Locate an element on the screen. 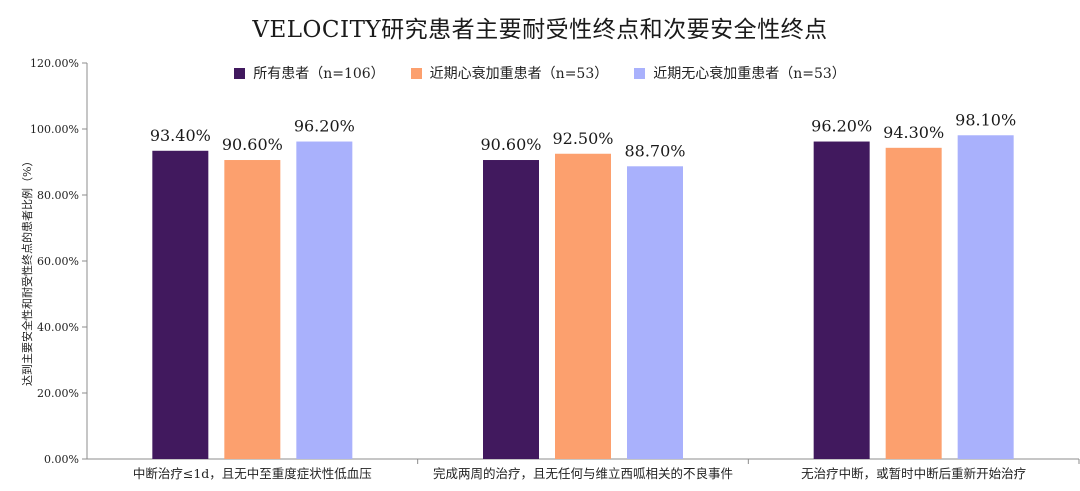  legend-swatch-no-recent-worsening is located at coordinates (640, 73).